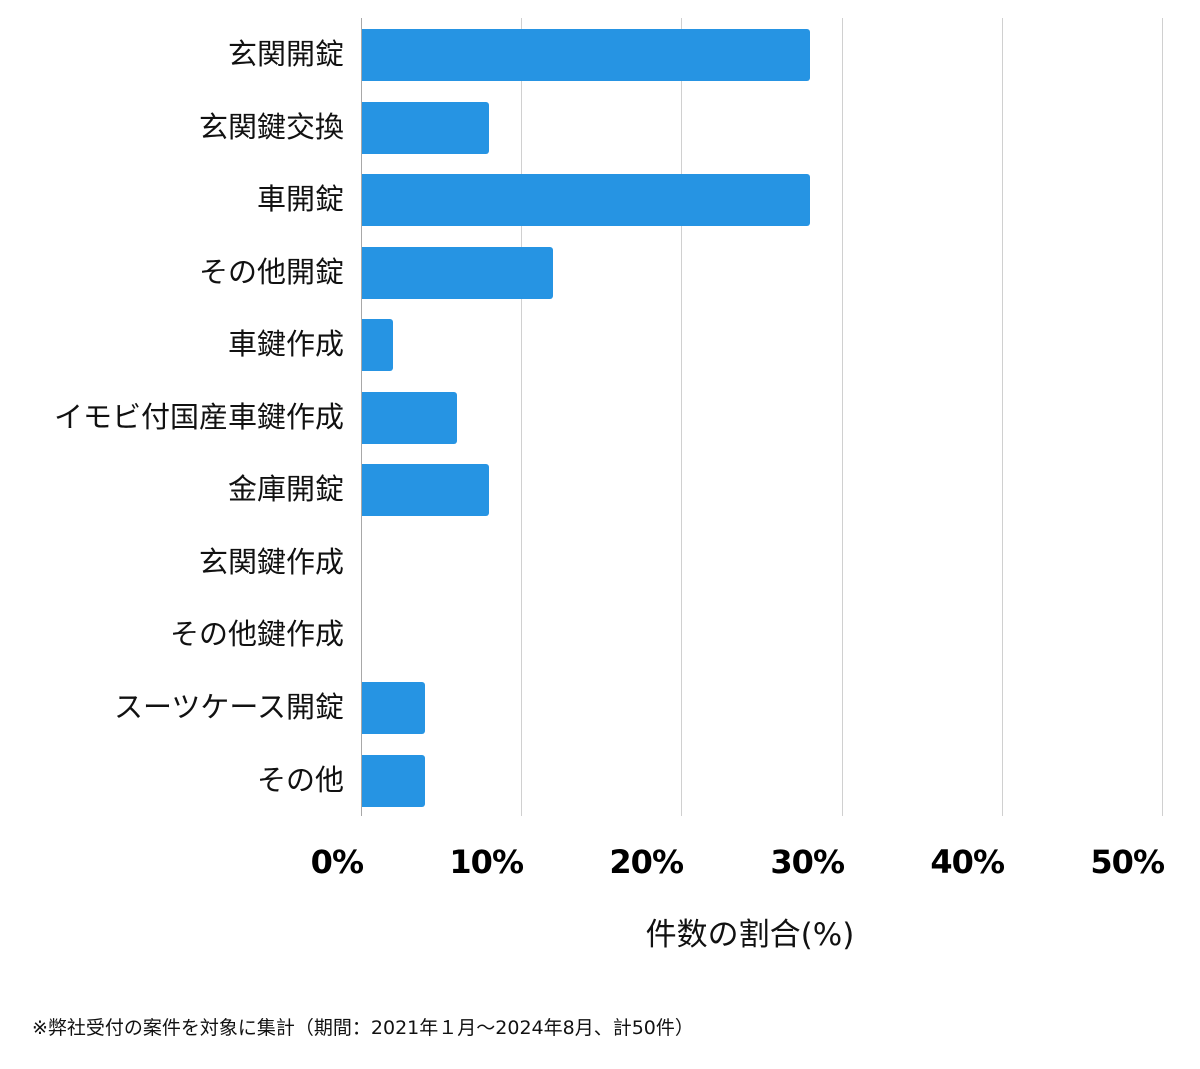  Describe the element at coordinates (285, 54) in the screenshot. I see `category-label: 玄関開錠` at that location.